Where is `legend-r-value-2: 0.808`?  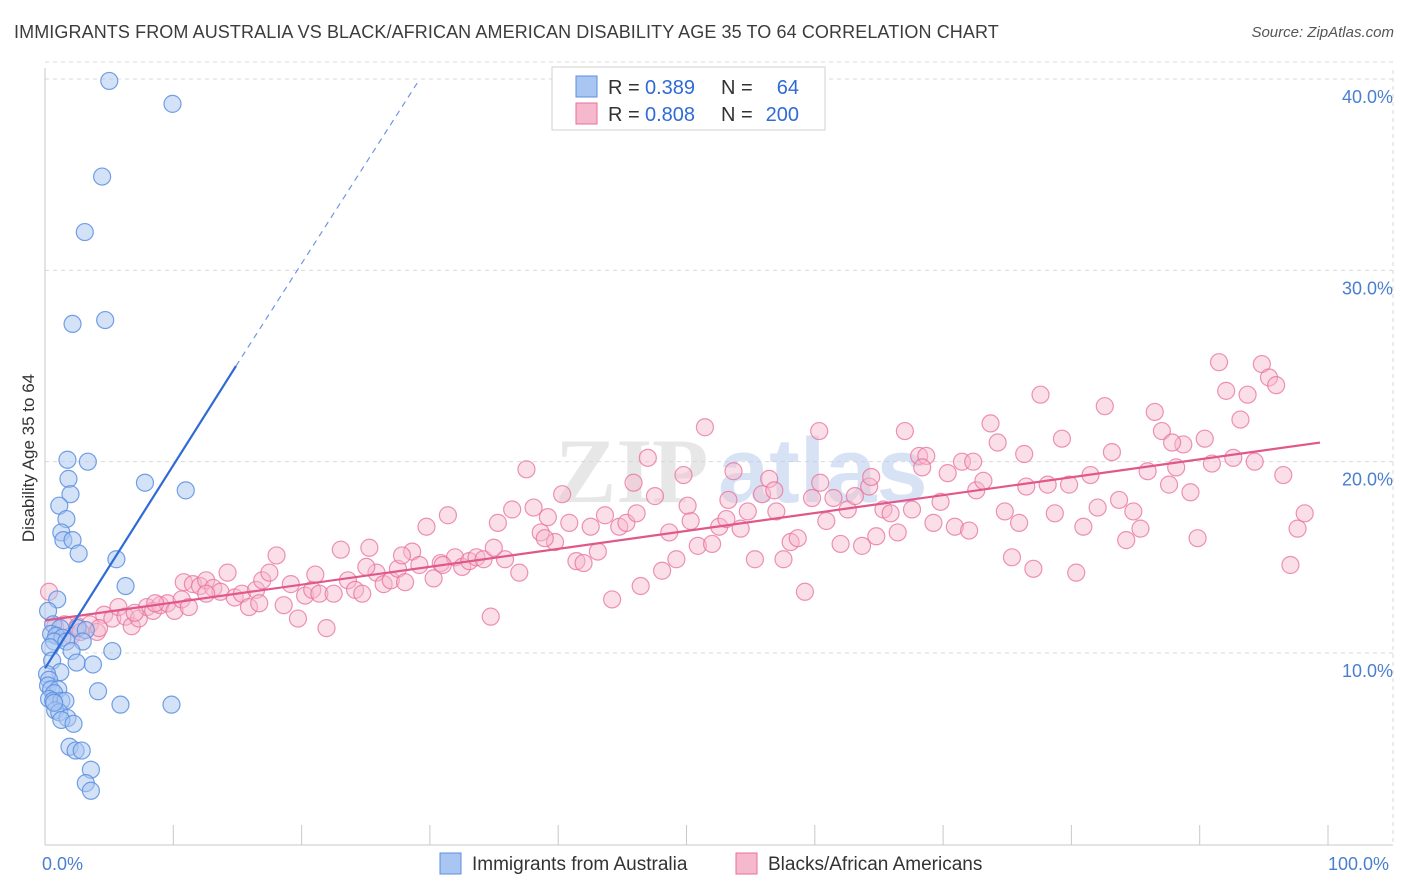 legend-r-value-2: 0.808 is located at coordinates (670, 115).